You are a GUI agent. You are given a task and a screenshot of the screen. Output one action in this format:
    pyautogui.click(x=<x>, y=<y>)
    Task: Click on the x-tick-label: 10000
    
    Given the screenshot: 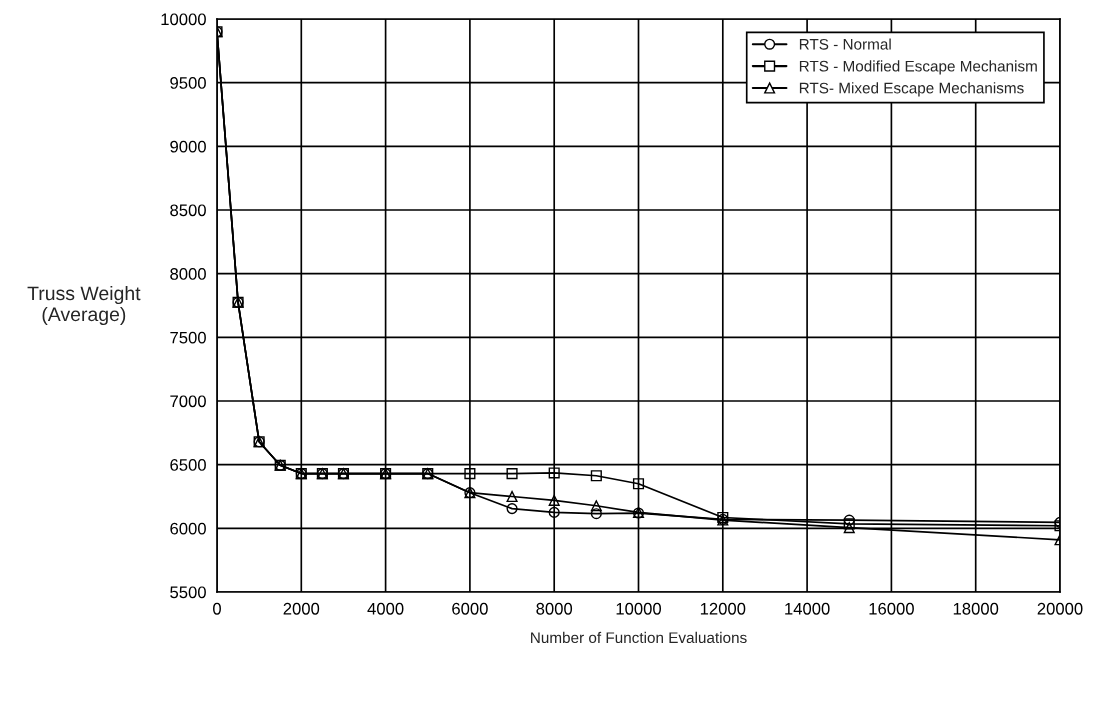 What is the action you would take?
    pyautogui.click(x=639, y=608)
    